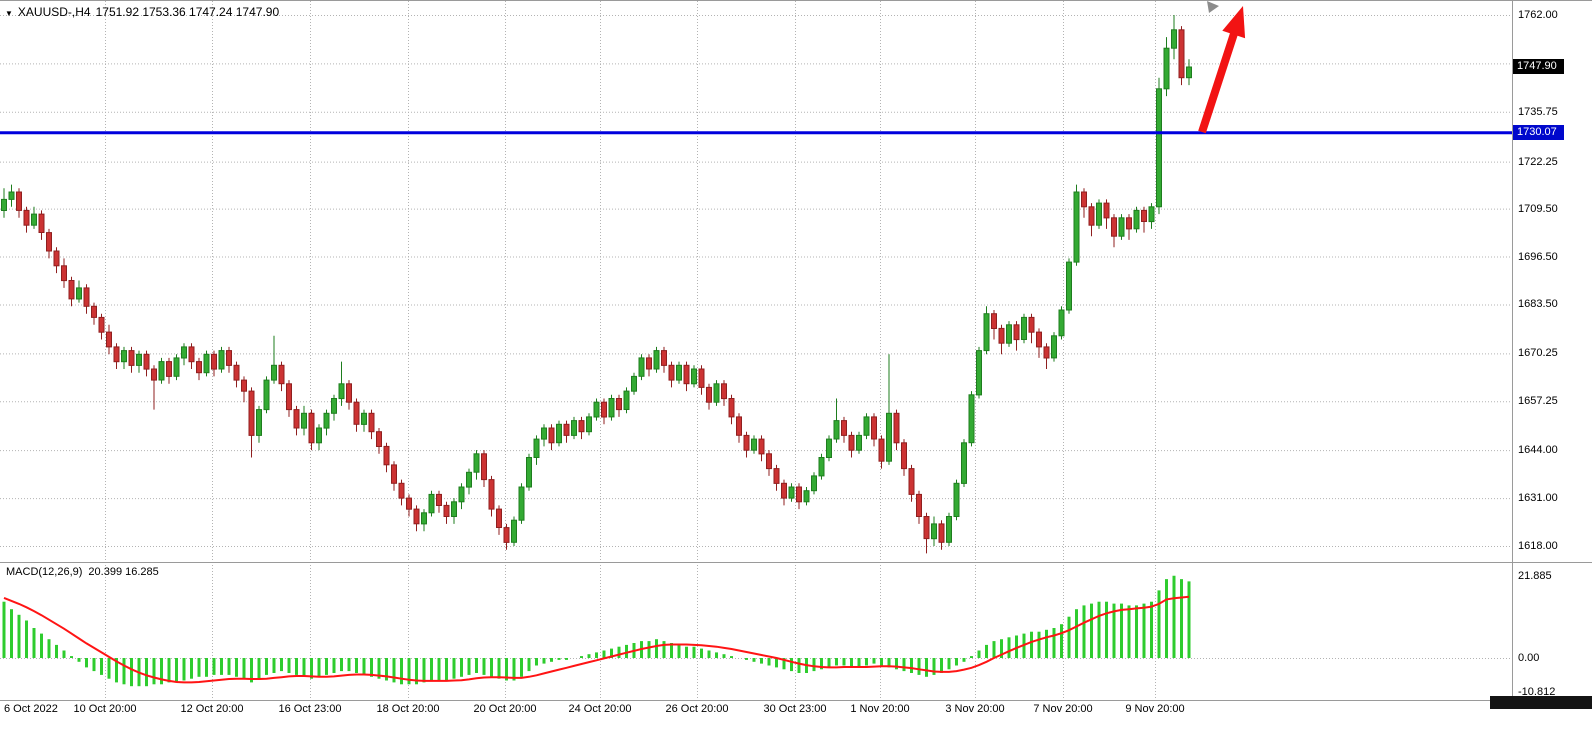 This screenshot has height=735, width=1592. Describe the element at coordinates (1537, 692) in the screenshot. I see `macd-tick-label: -10.812` at that location.